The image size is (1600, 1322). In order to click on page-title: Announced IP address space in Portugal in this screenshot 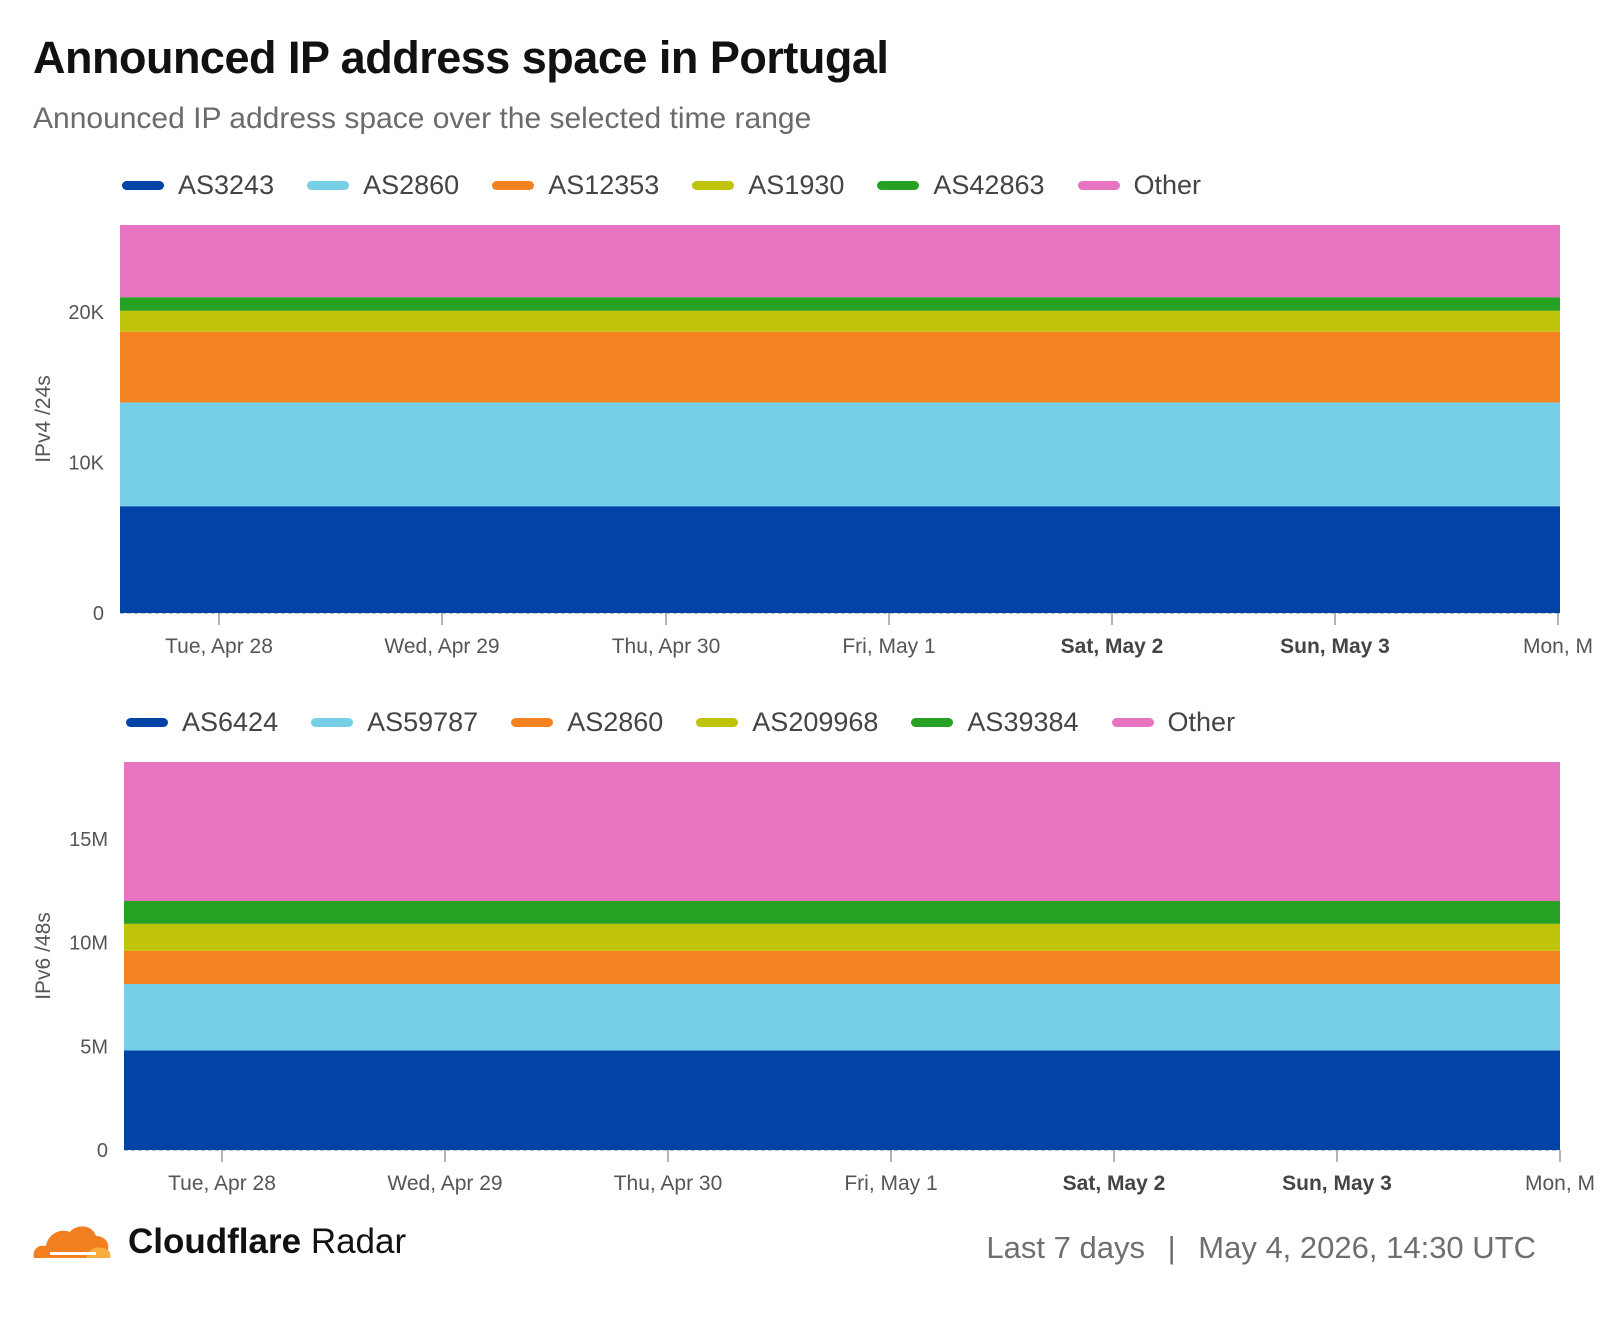, I will do `click(461, 57)`.